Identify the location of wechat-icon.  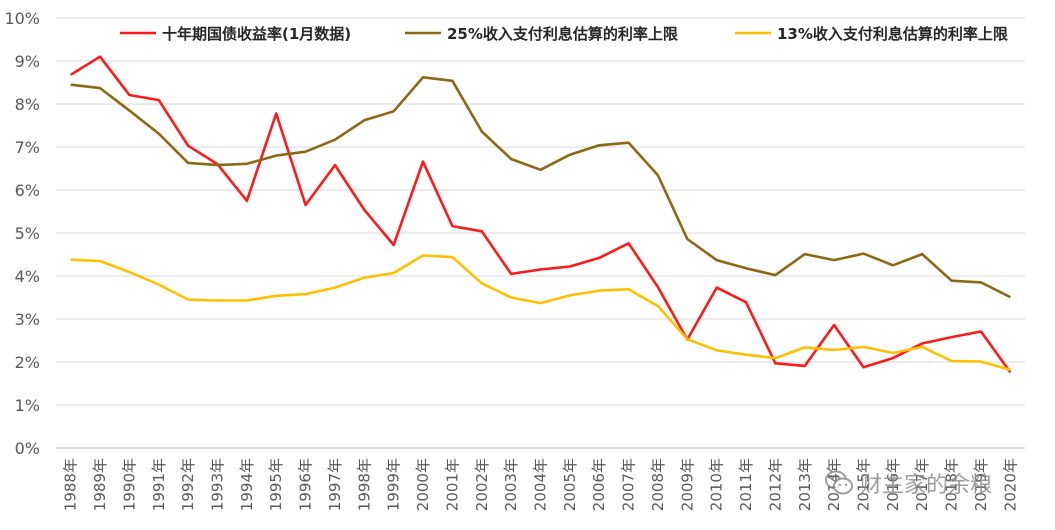
(839, 482).